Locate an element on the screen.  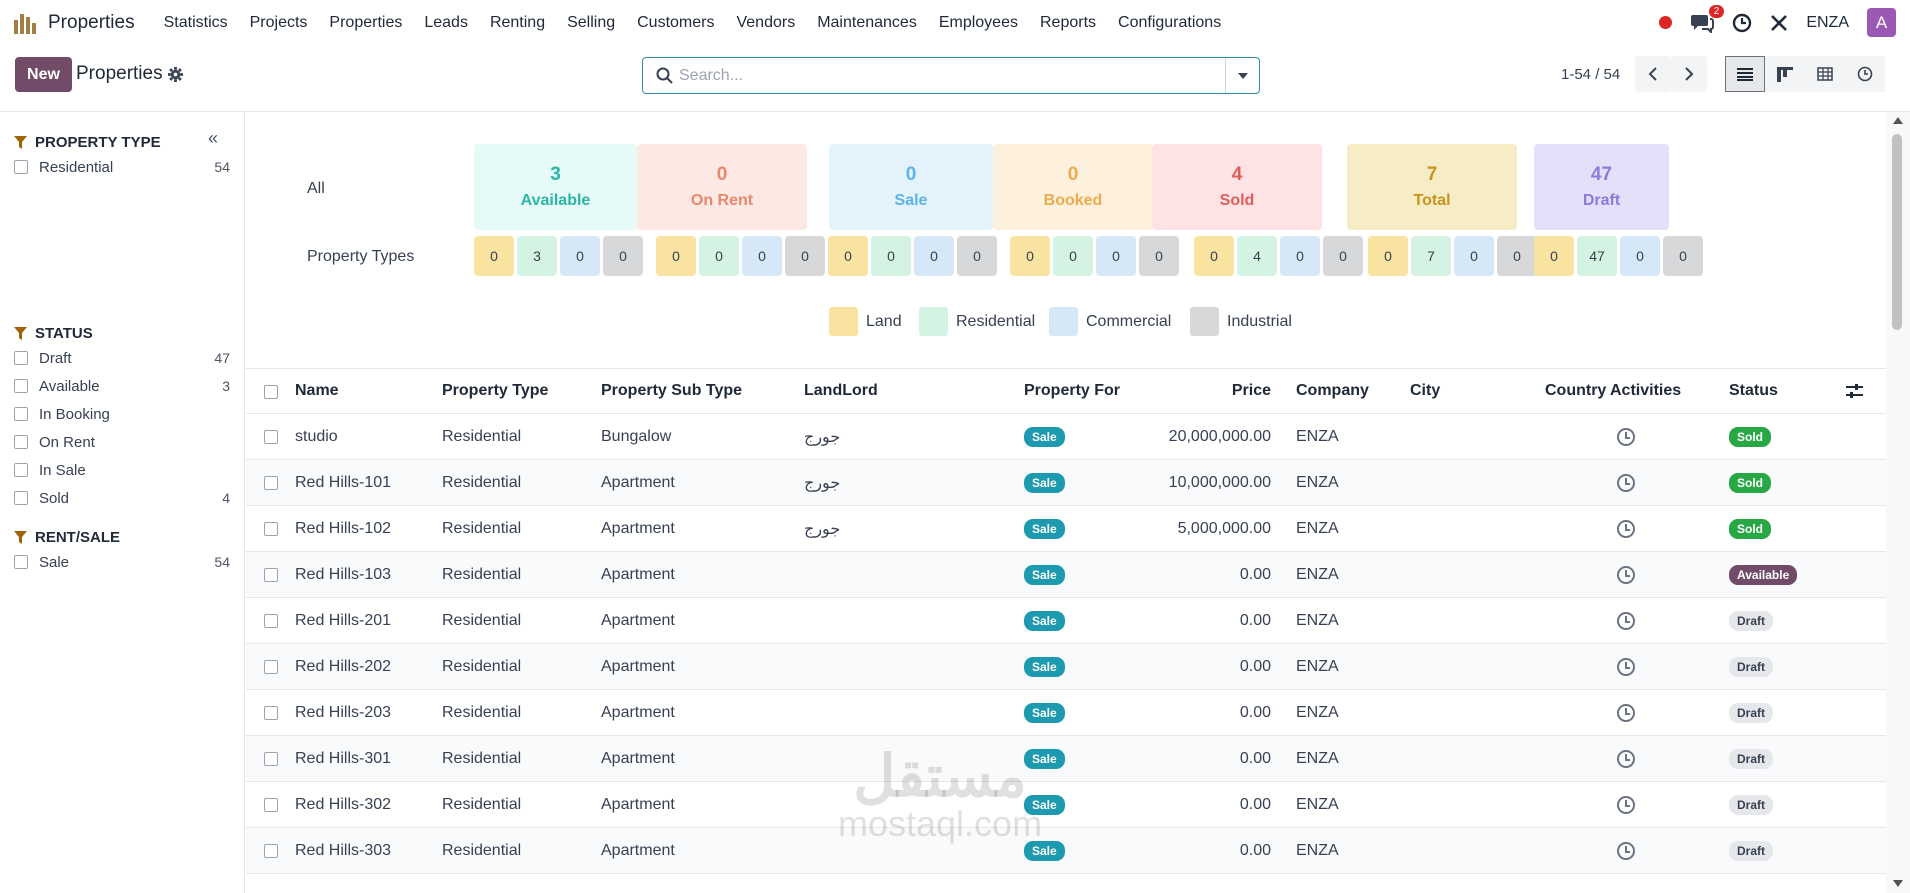
column-header-property-sub-type: Property Sub Type is located at coordinates (672, 390).